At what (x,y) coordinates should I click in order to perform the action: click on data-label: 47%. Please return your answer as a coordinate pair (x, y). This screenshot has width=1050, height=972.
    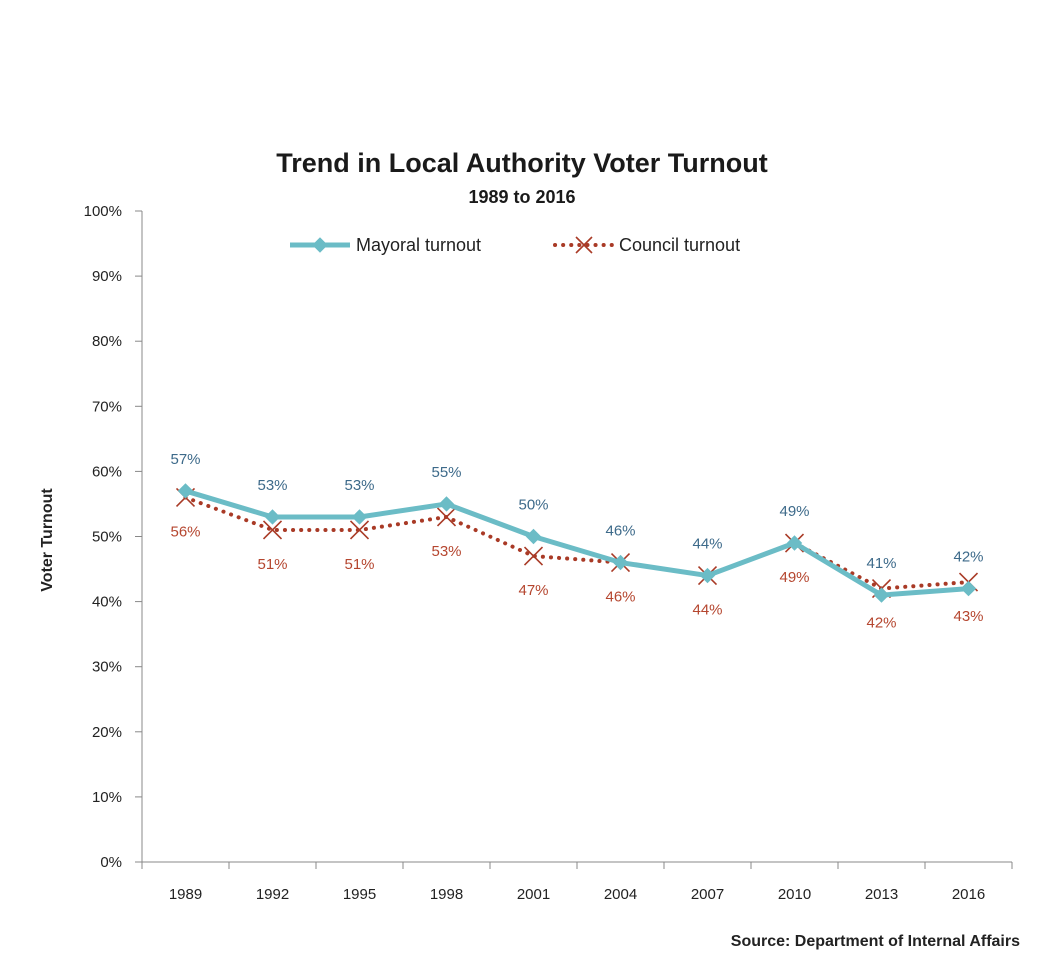
    Looking at the image, I should click on (533, 590).